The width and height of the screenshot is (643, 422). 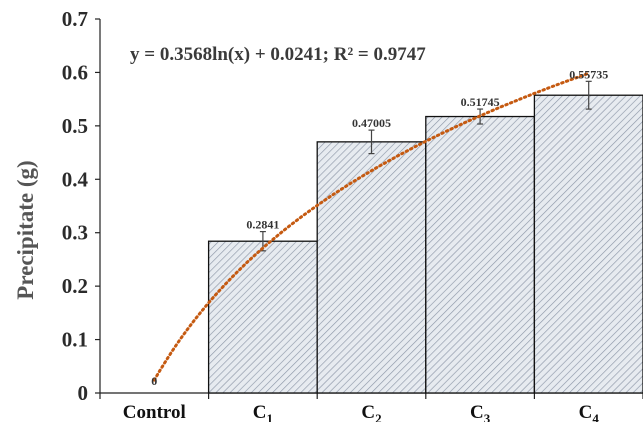 What do you see at coordinates (262, 225) in the screenshot?
I see `data-label: 0.2841` at bounding box center [262, 225].